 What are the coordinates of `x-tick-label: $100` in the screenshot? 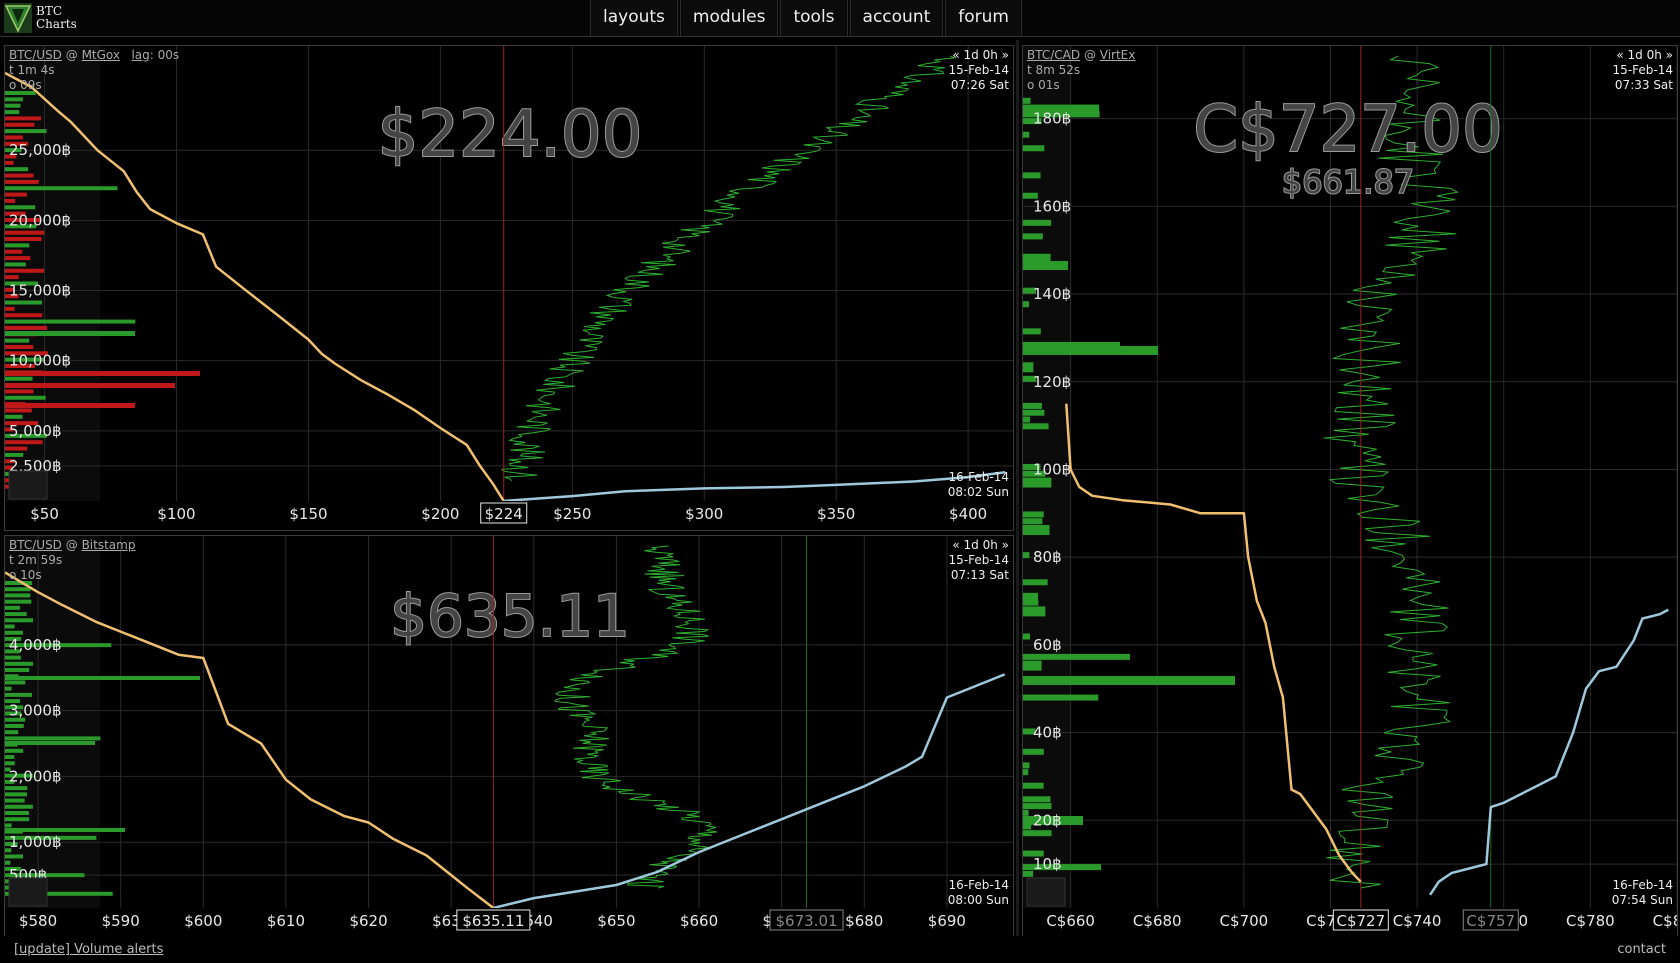 It's located at (176, 514).